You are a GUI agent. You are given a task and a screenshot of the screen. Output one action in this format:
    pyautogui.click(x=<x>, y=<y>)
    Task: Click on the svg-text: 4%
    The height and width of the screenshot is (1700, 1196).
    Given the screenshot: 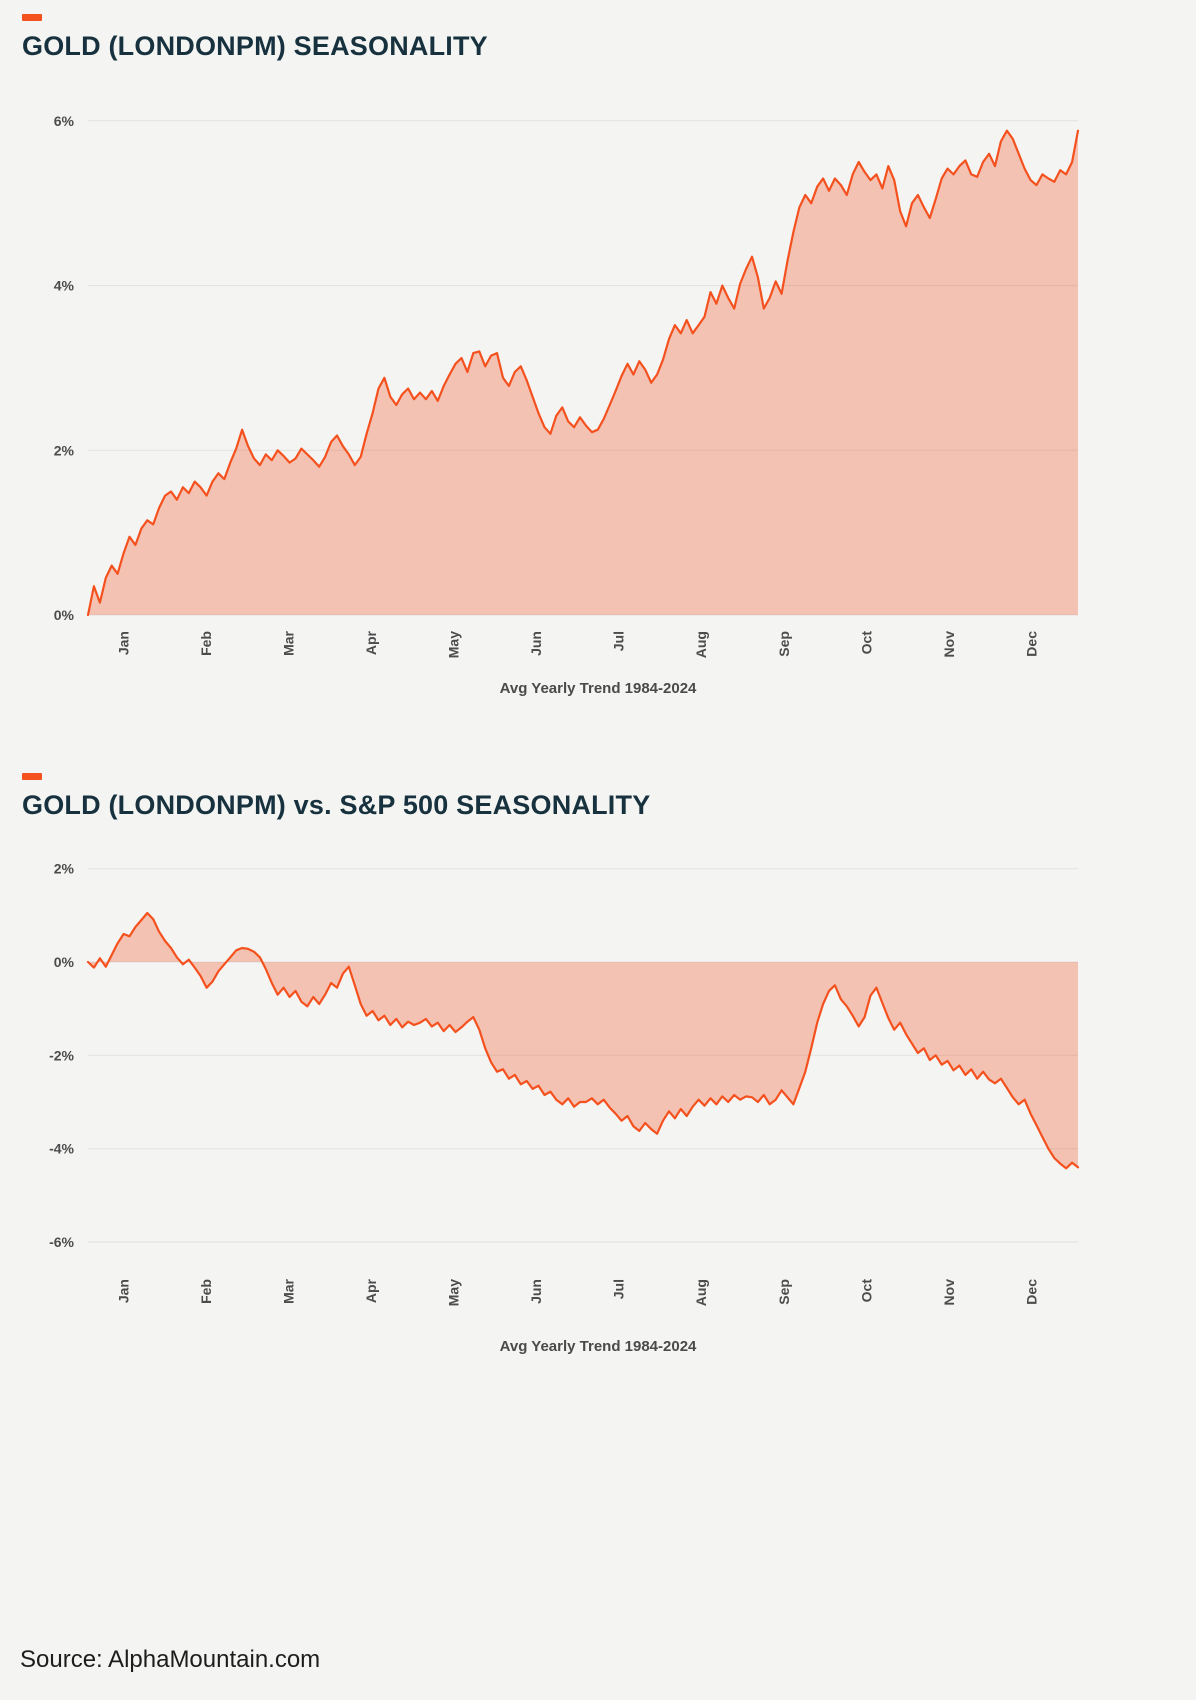 What is the action you would take?
    pyautogui.click(x=64, y=285)
    